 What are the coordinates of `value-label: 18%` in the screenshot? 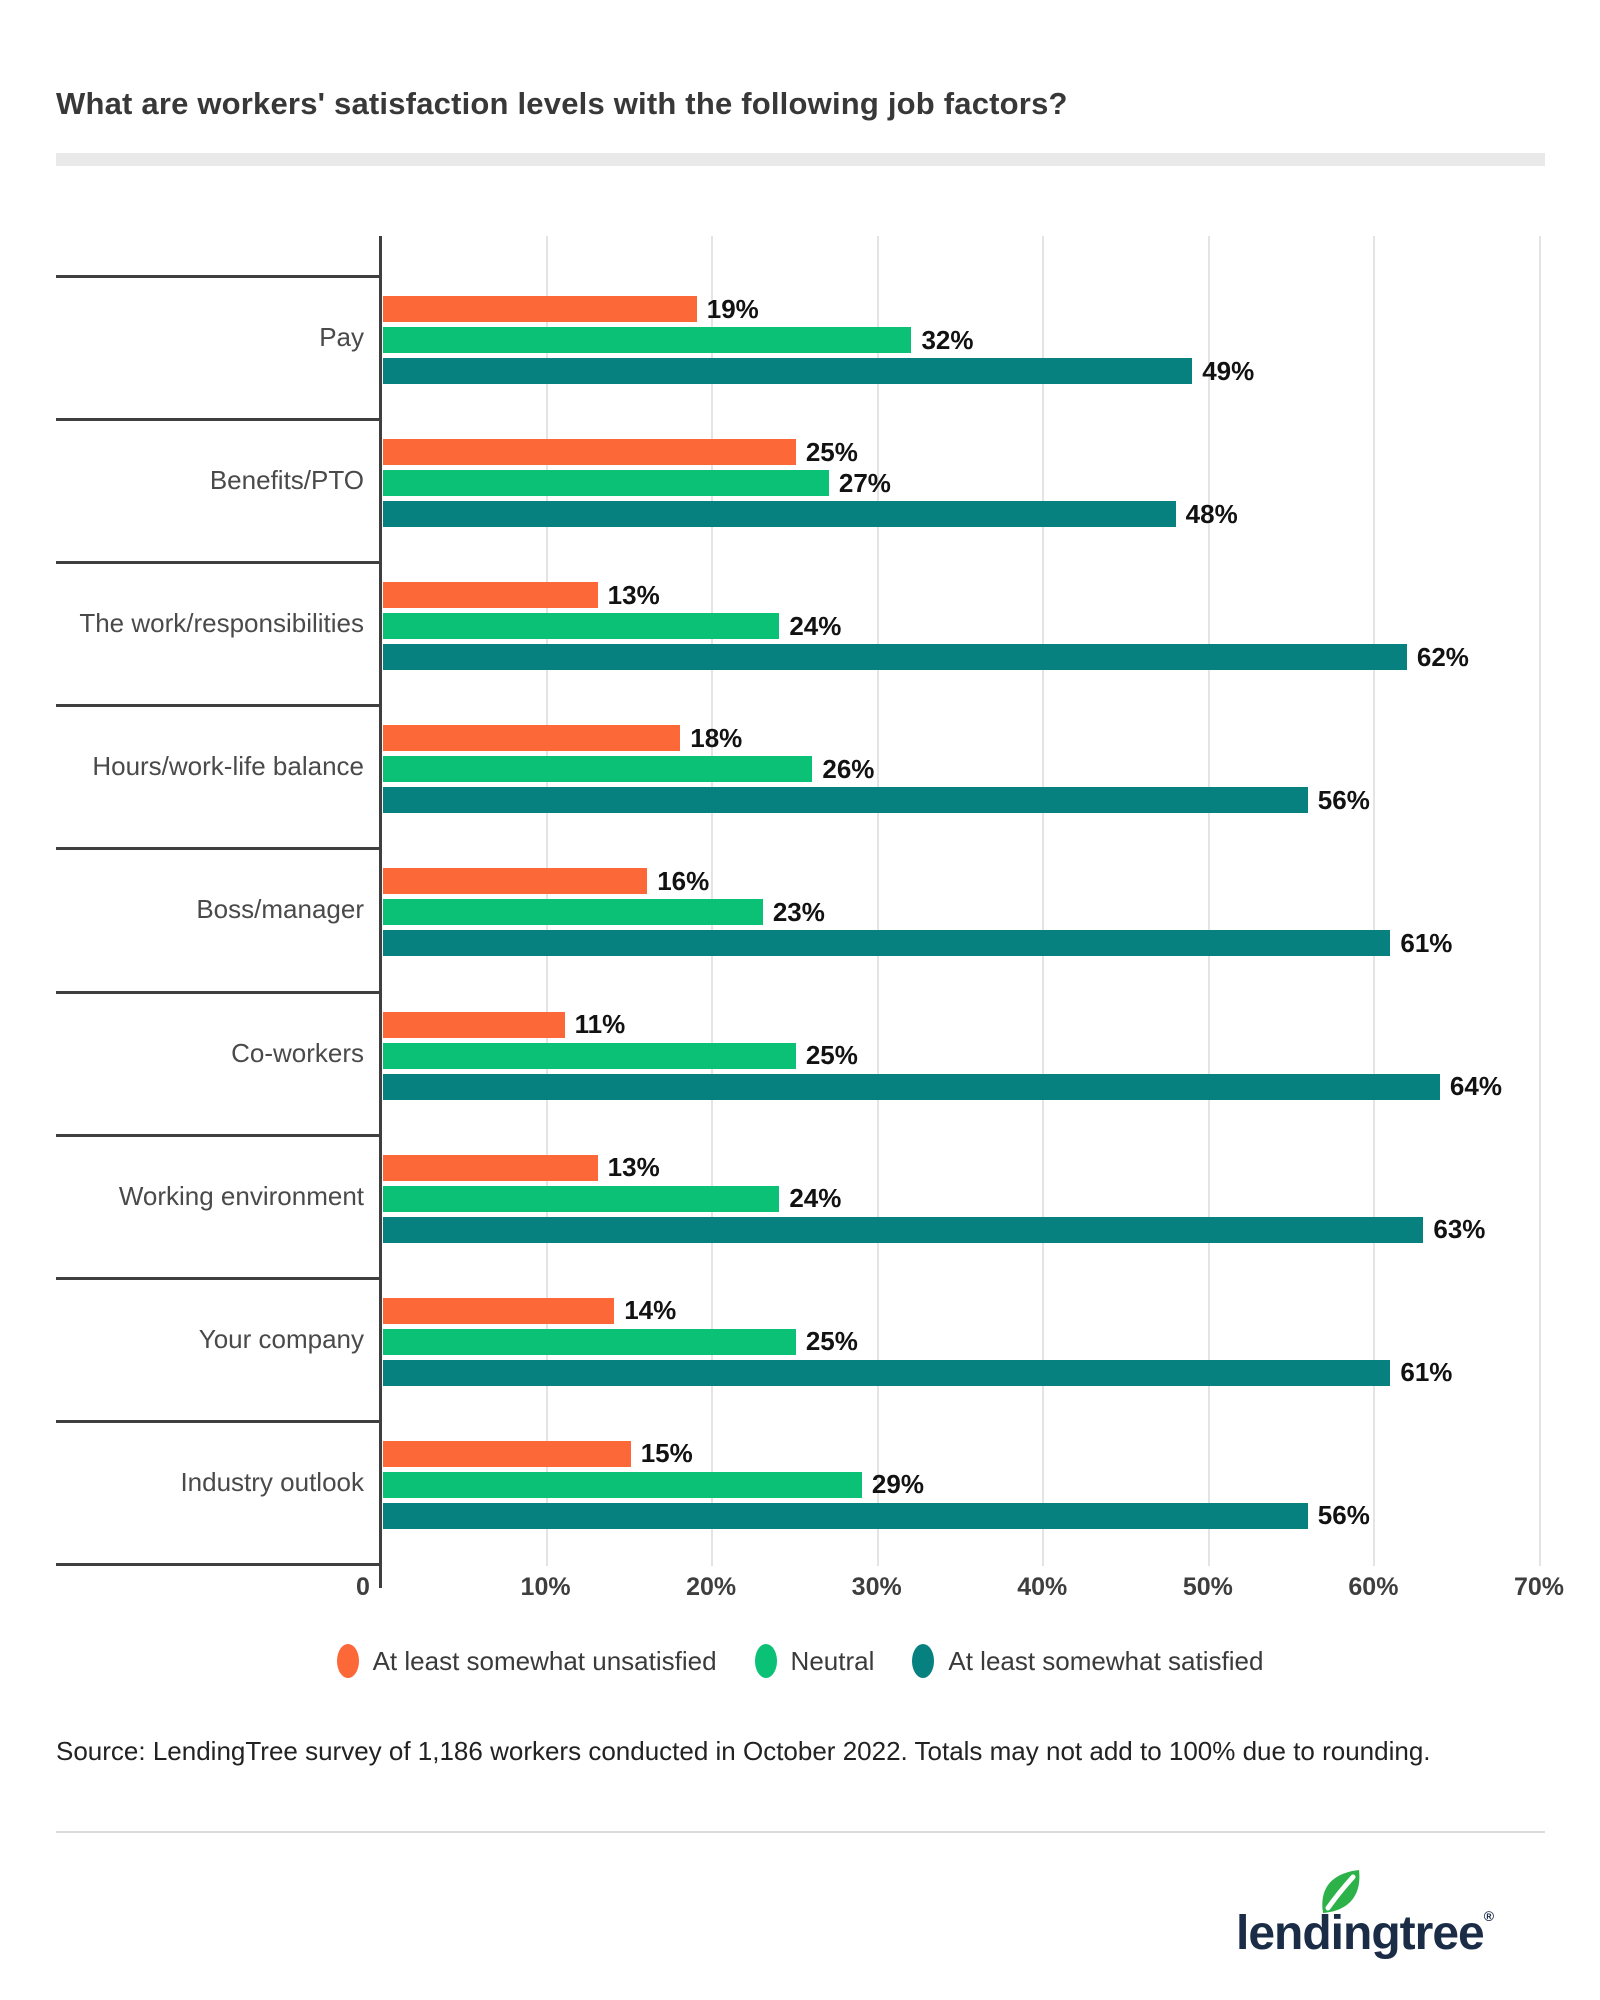 It's located at (716, 737).